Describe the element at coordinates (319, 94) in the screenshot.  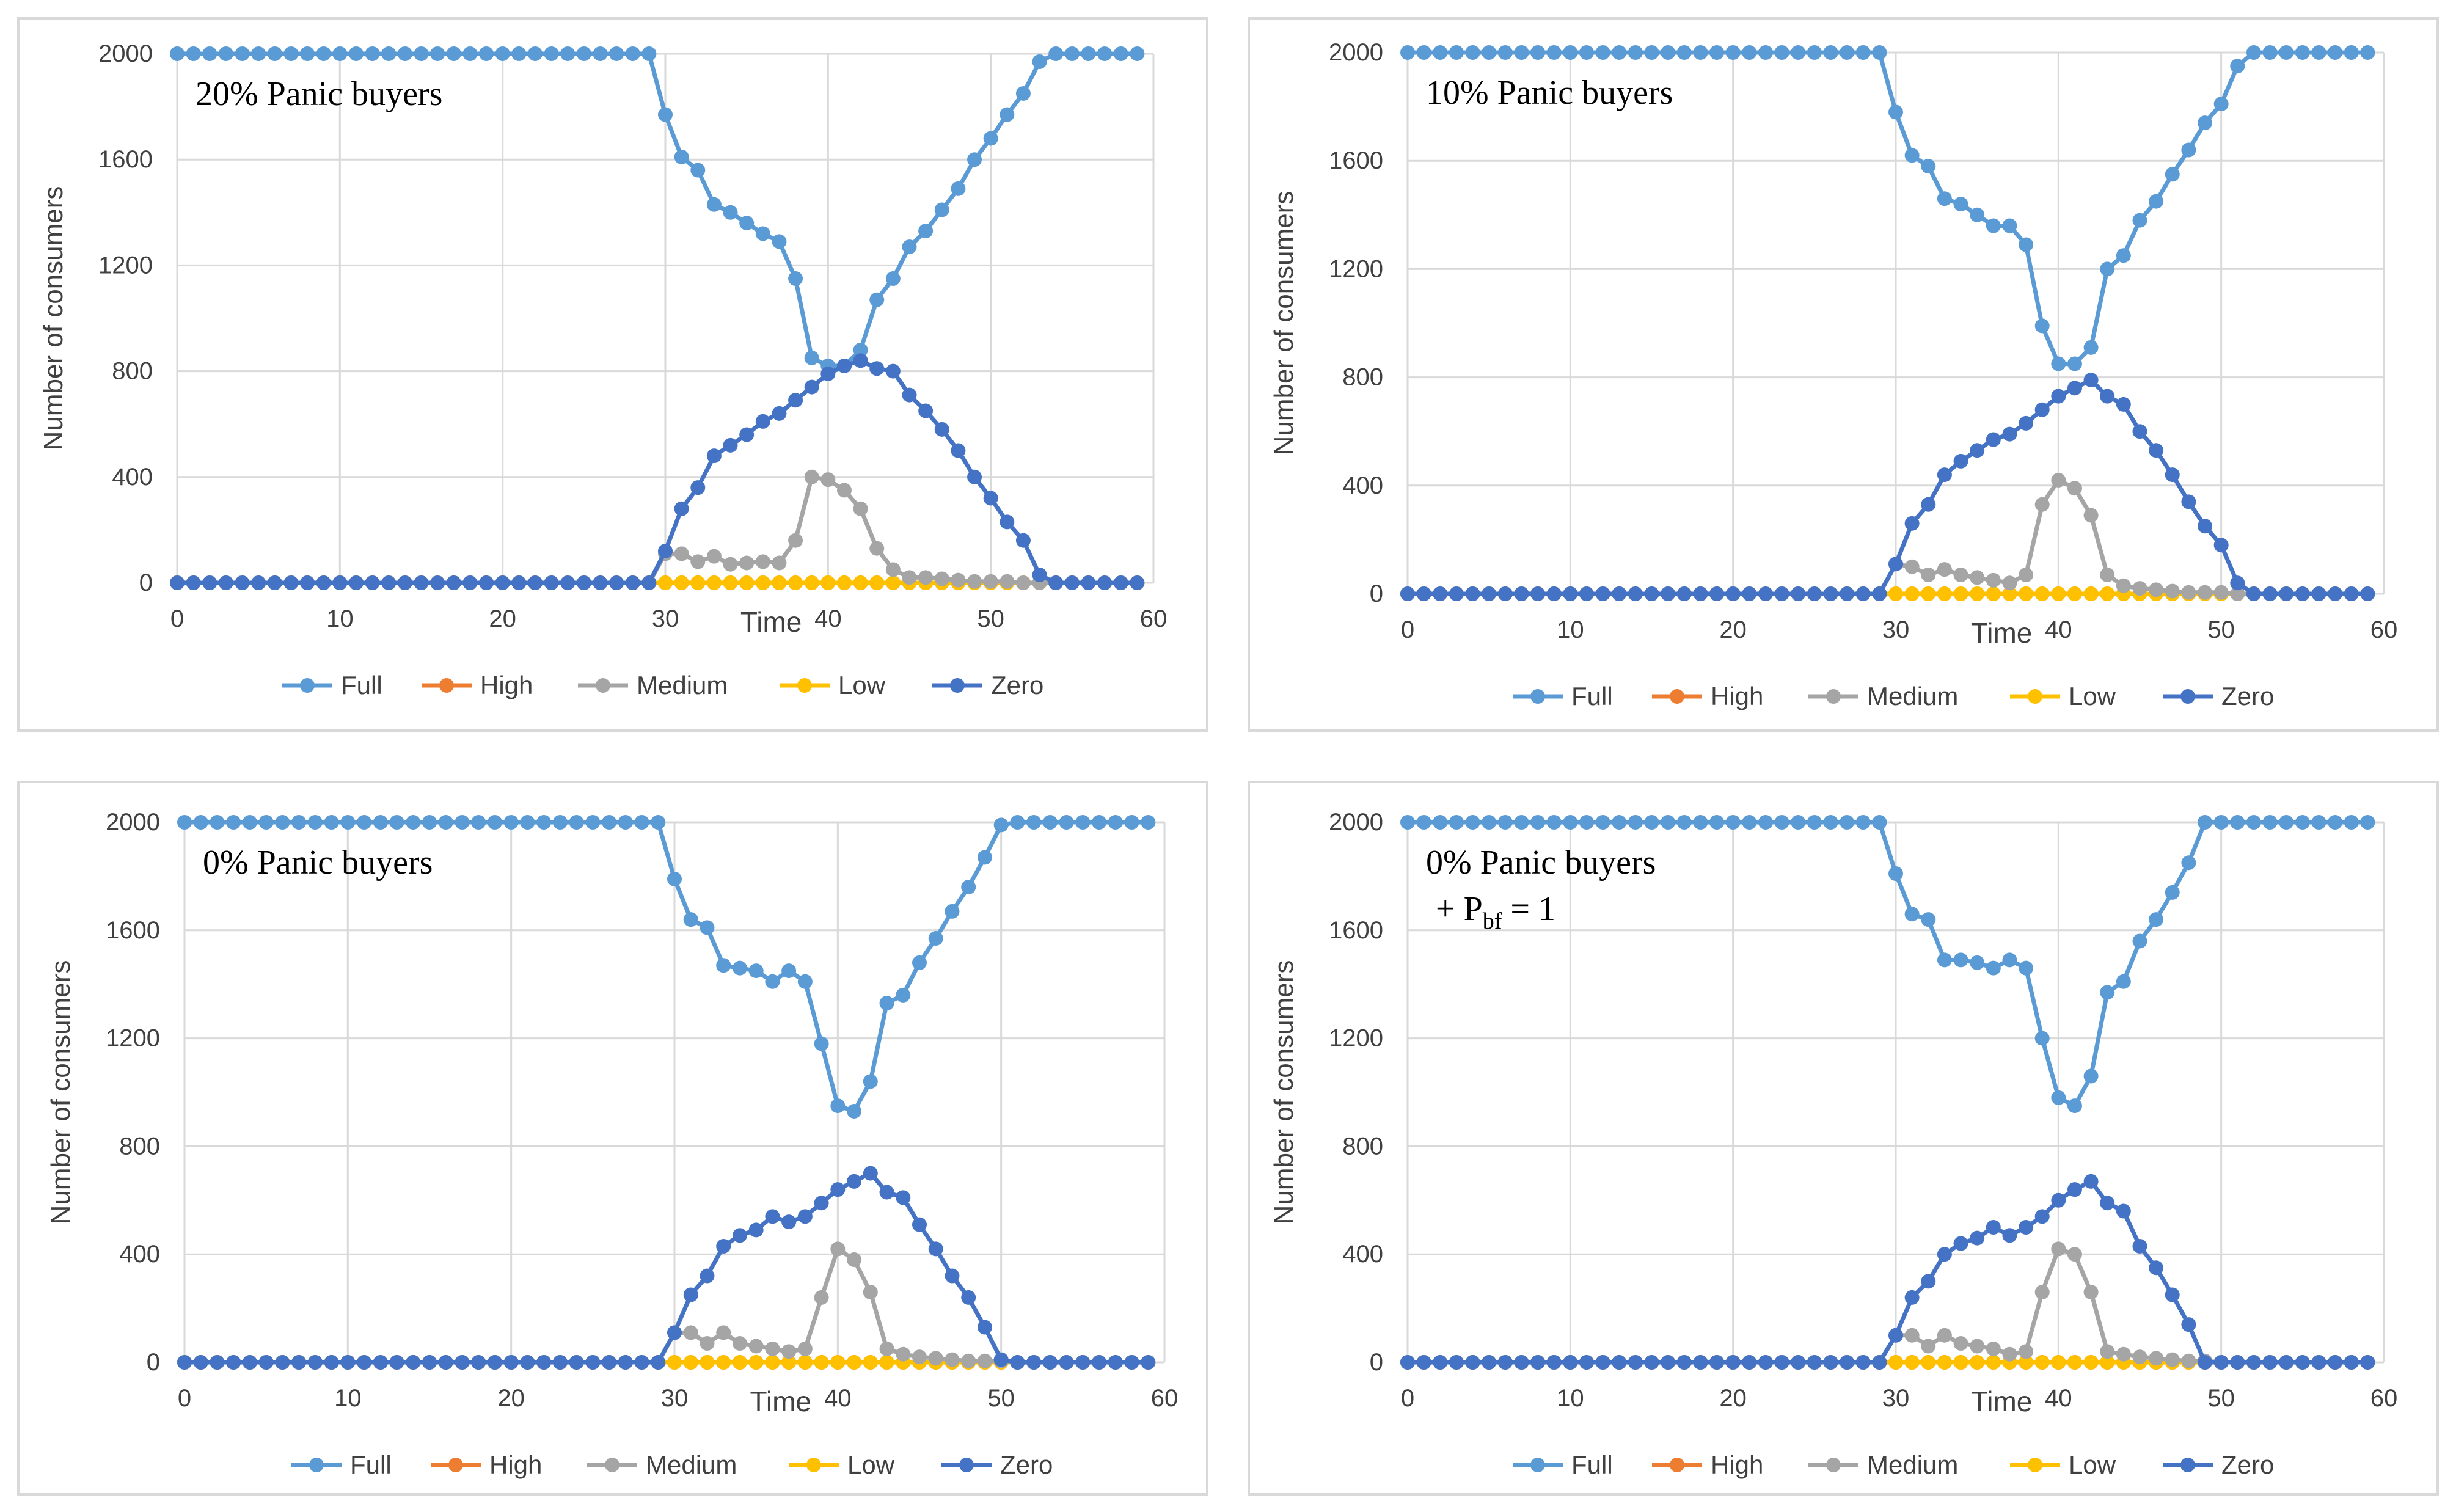
I see `panel-annotation: 20% Panic buyers` at that location.